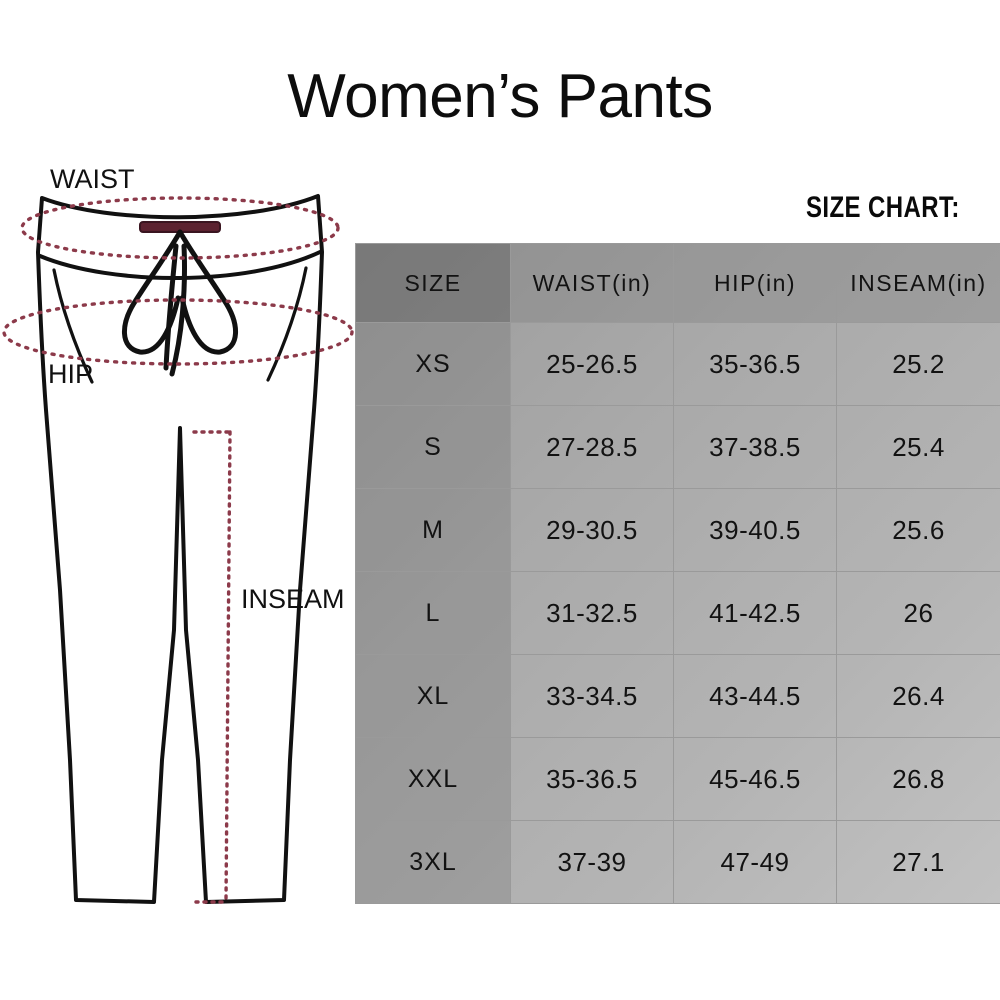  I want to click on waist-label: WAIST, so click(92, 179).